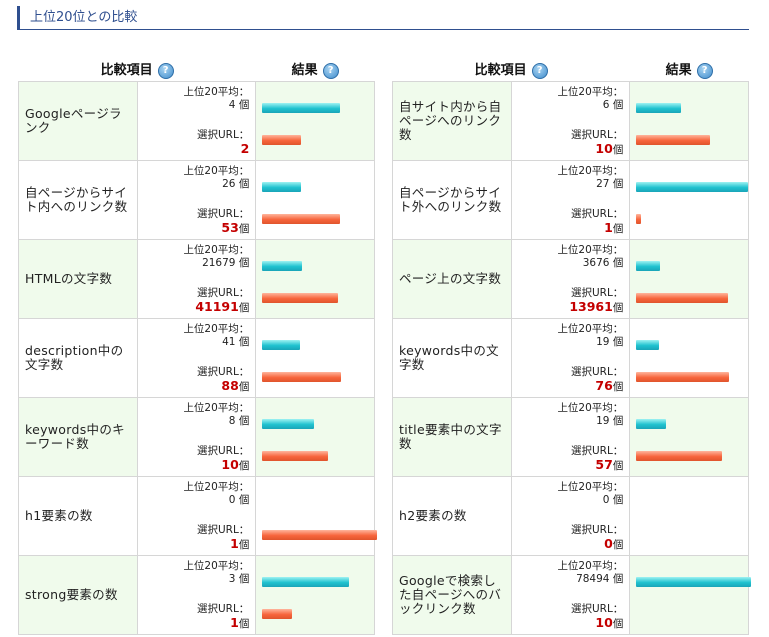 This screenshot has width=769, height=637. I want to click on item-label: keywords中の文字数, so click(452, 358).